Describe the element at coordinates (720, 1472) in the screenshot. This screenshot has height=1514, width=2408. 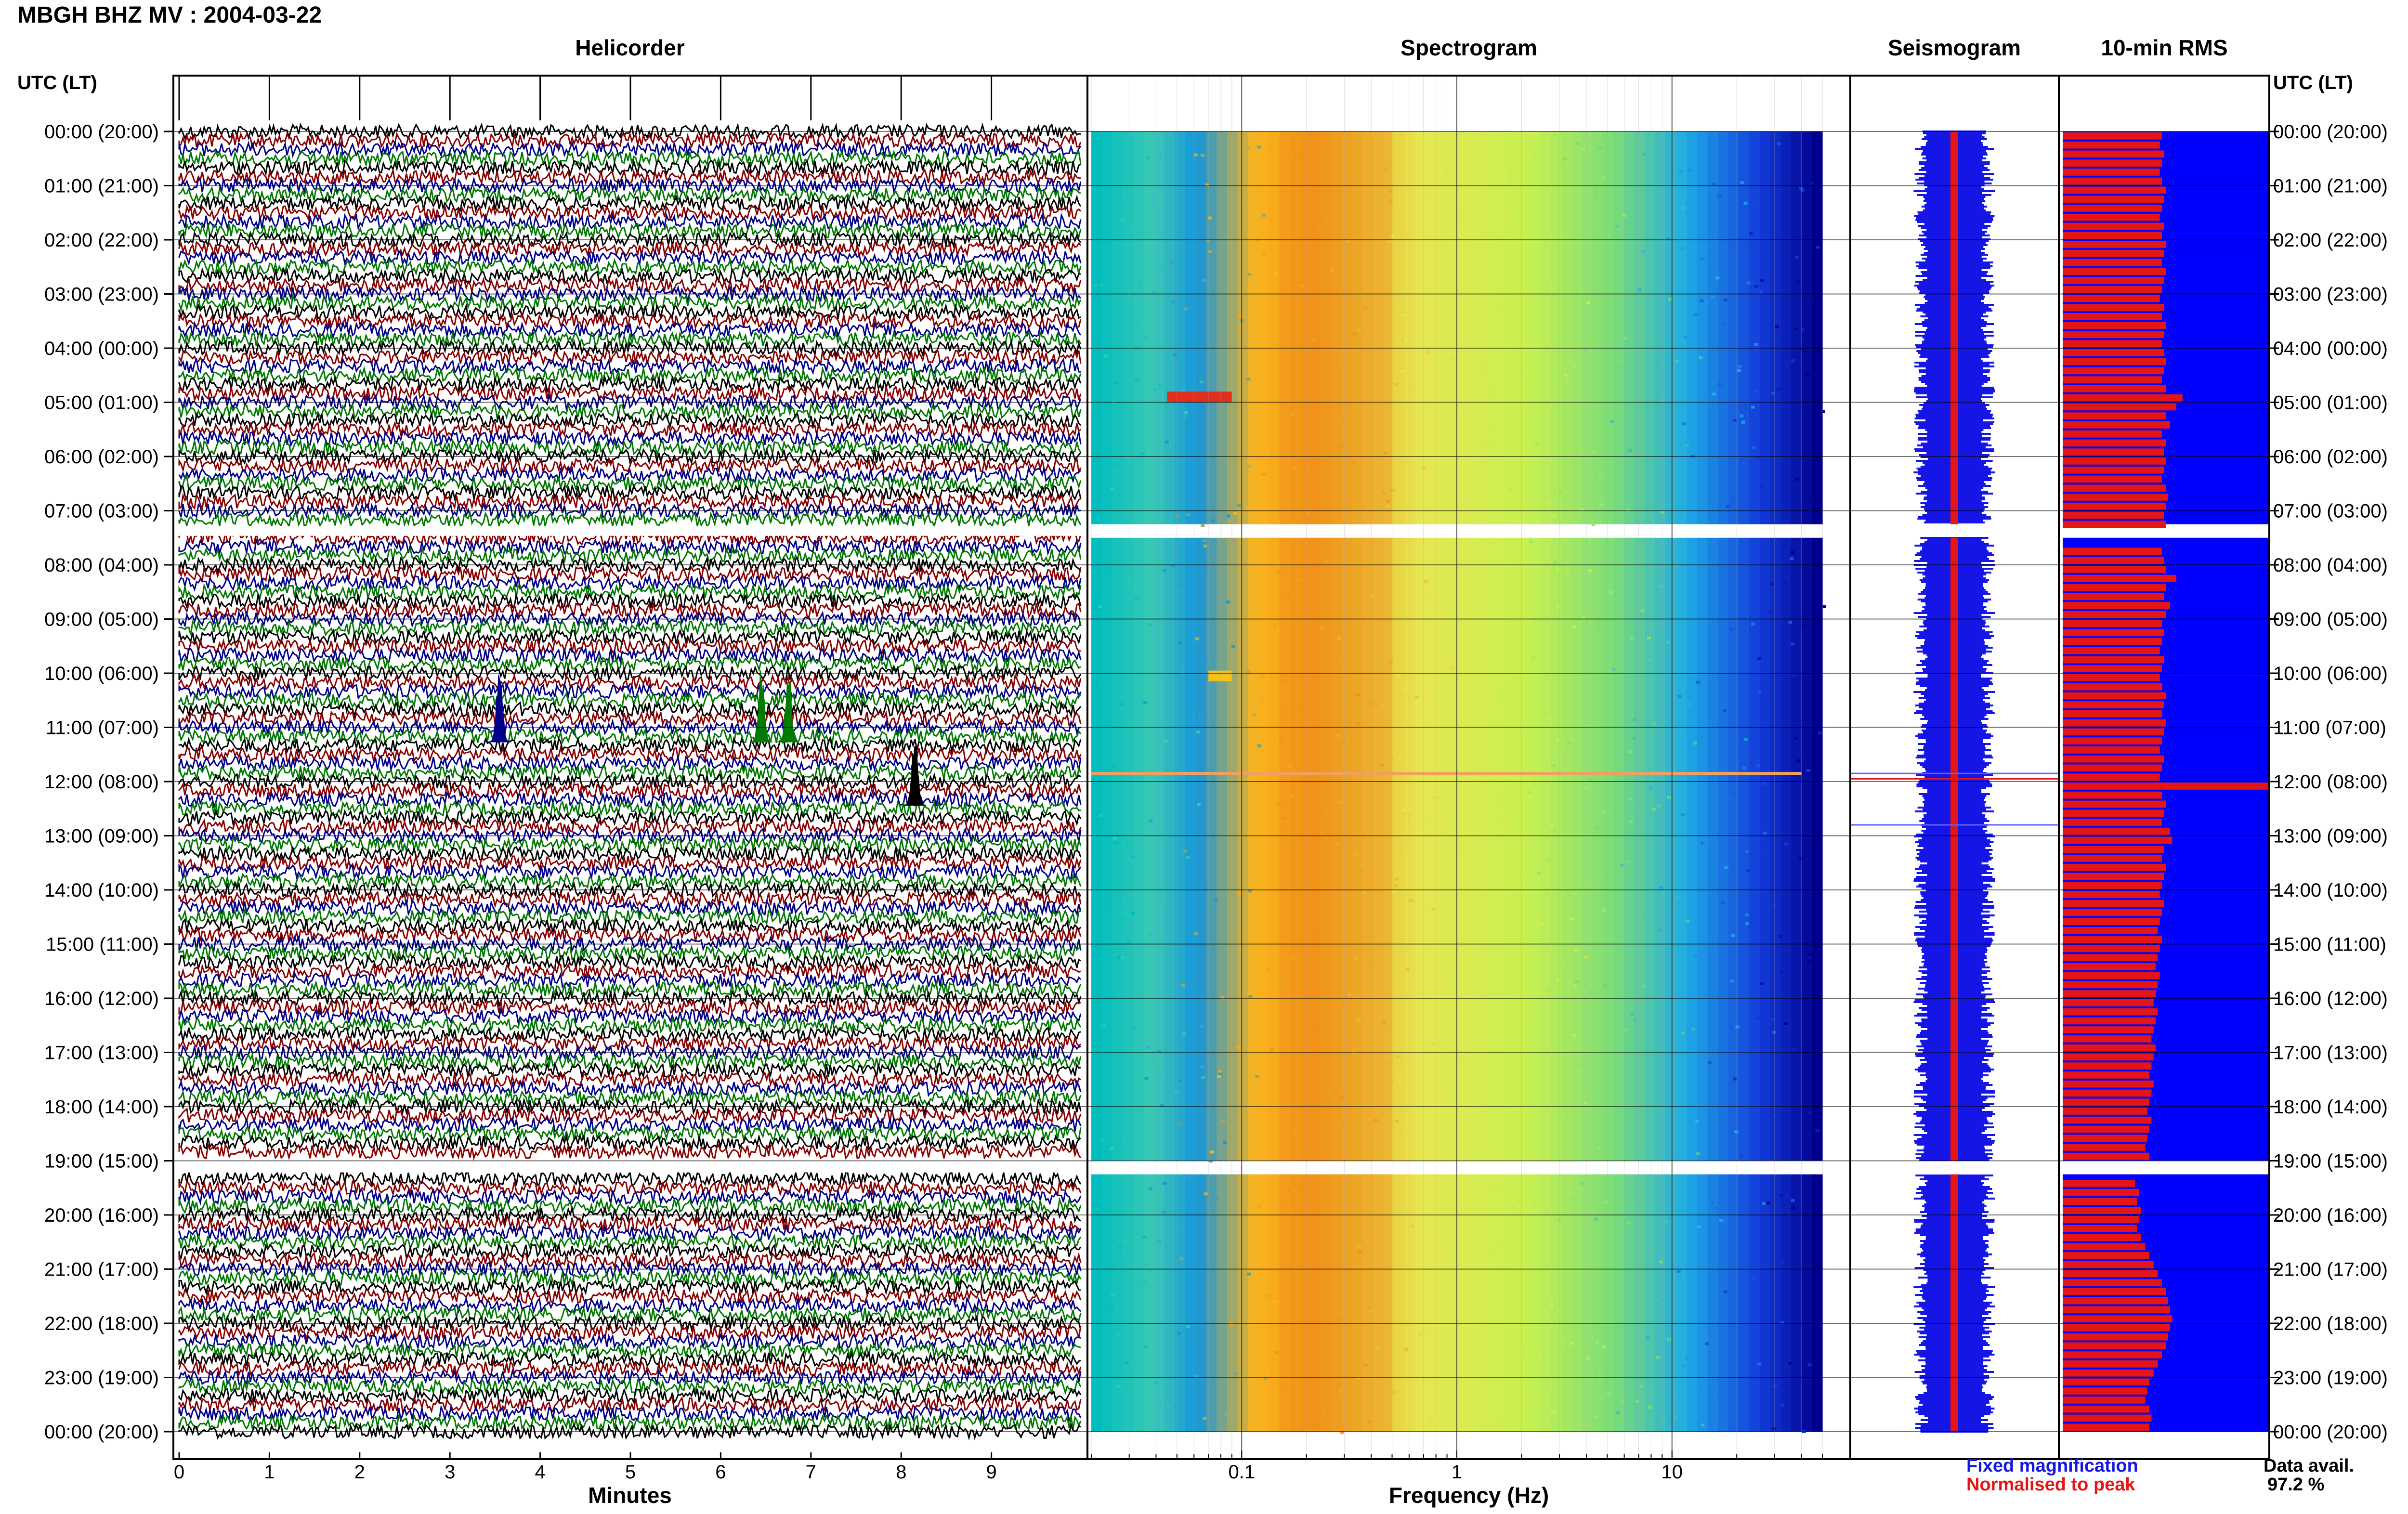
I see `helicorder-xtick-label: 6` at that location.